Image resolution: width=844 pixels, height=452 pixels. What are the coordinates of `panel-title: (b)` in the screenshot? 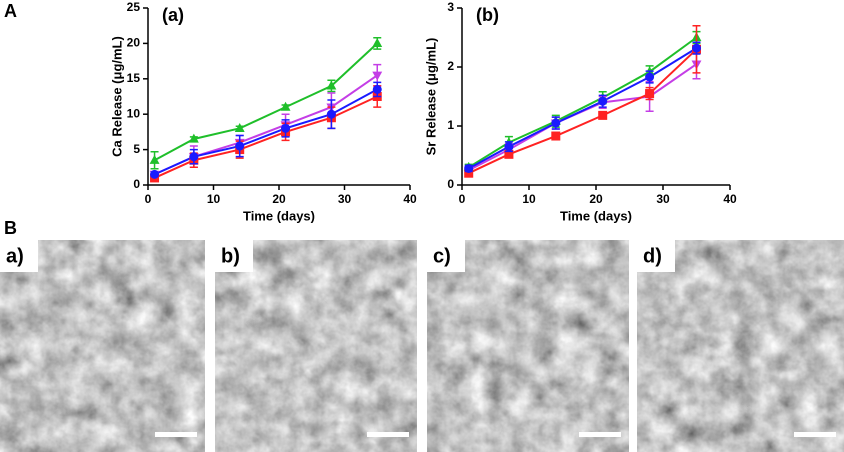 It's located at (487, 15).